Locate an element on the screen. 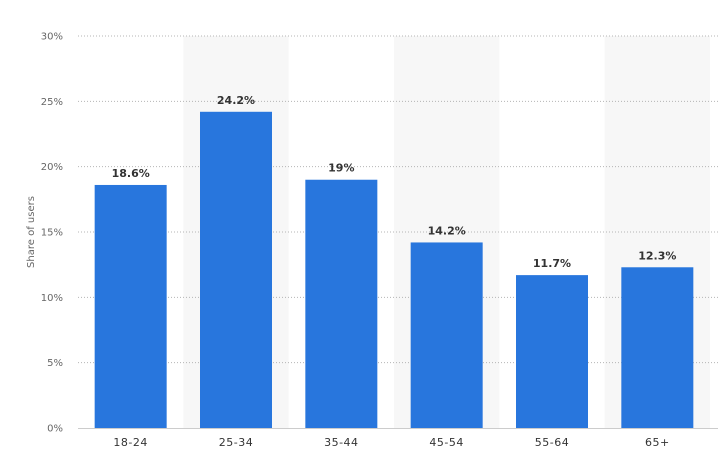  bar-65+ is located at coordinates (657, 347).